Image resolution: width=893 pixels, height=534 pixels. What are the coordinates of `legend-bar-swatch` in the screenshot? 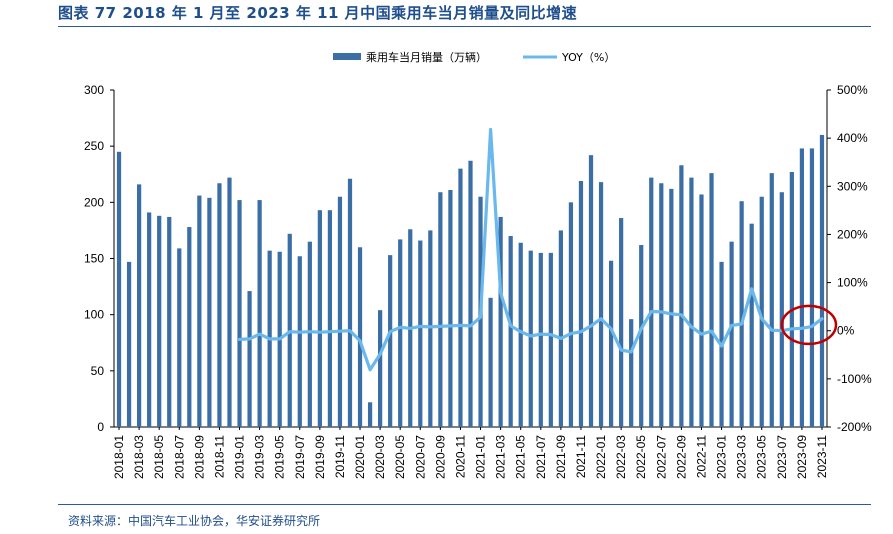 It's located at (347, 56).